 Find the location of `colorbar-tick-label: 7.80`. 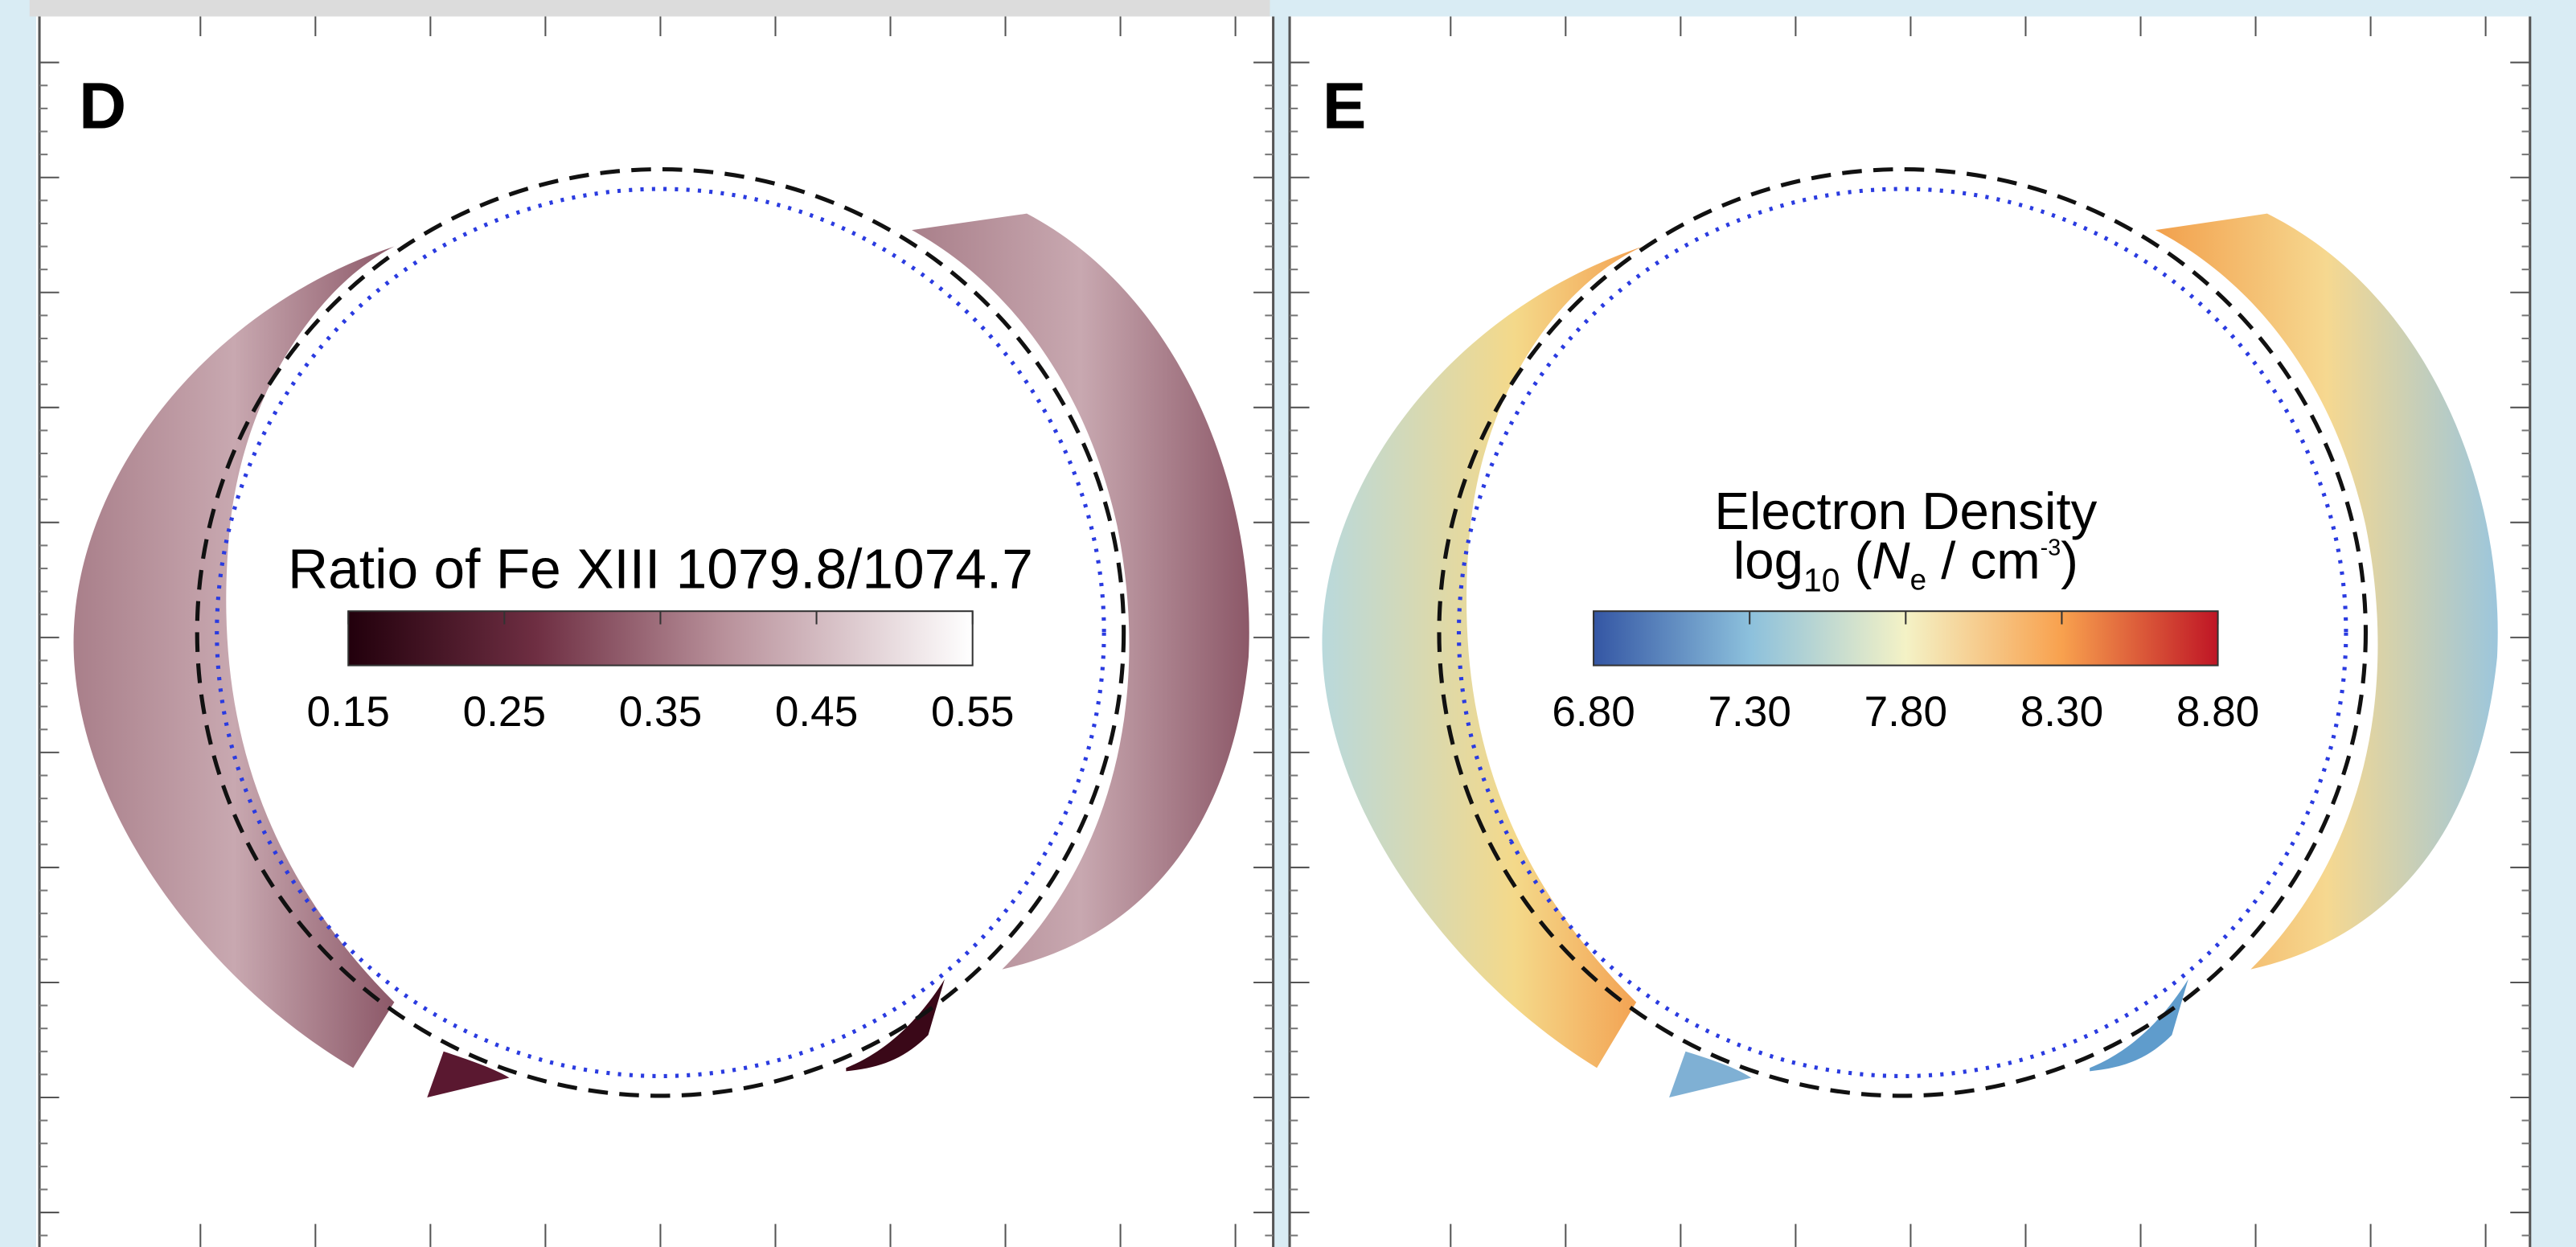

colorbar-tick-label: 7.80 is located at coordinates (1906, 712).